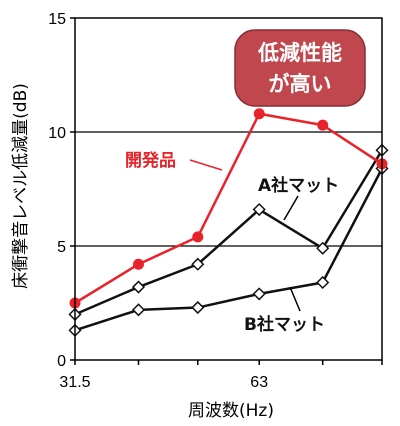 Image resolution: width=400 pixels, height=426 pixels. I want to click on x-axis-title: 周波数(Hz), so click(231, 411).